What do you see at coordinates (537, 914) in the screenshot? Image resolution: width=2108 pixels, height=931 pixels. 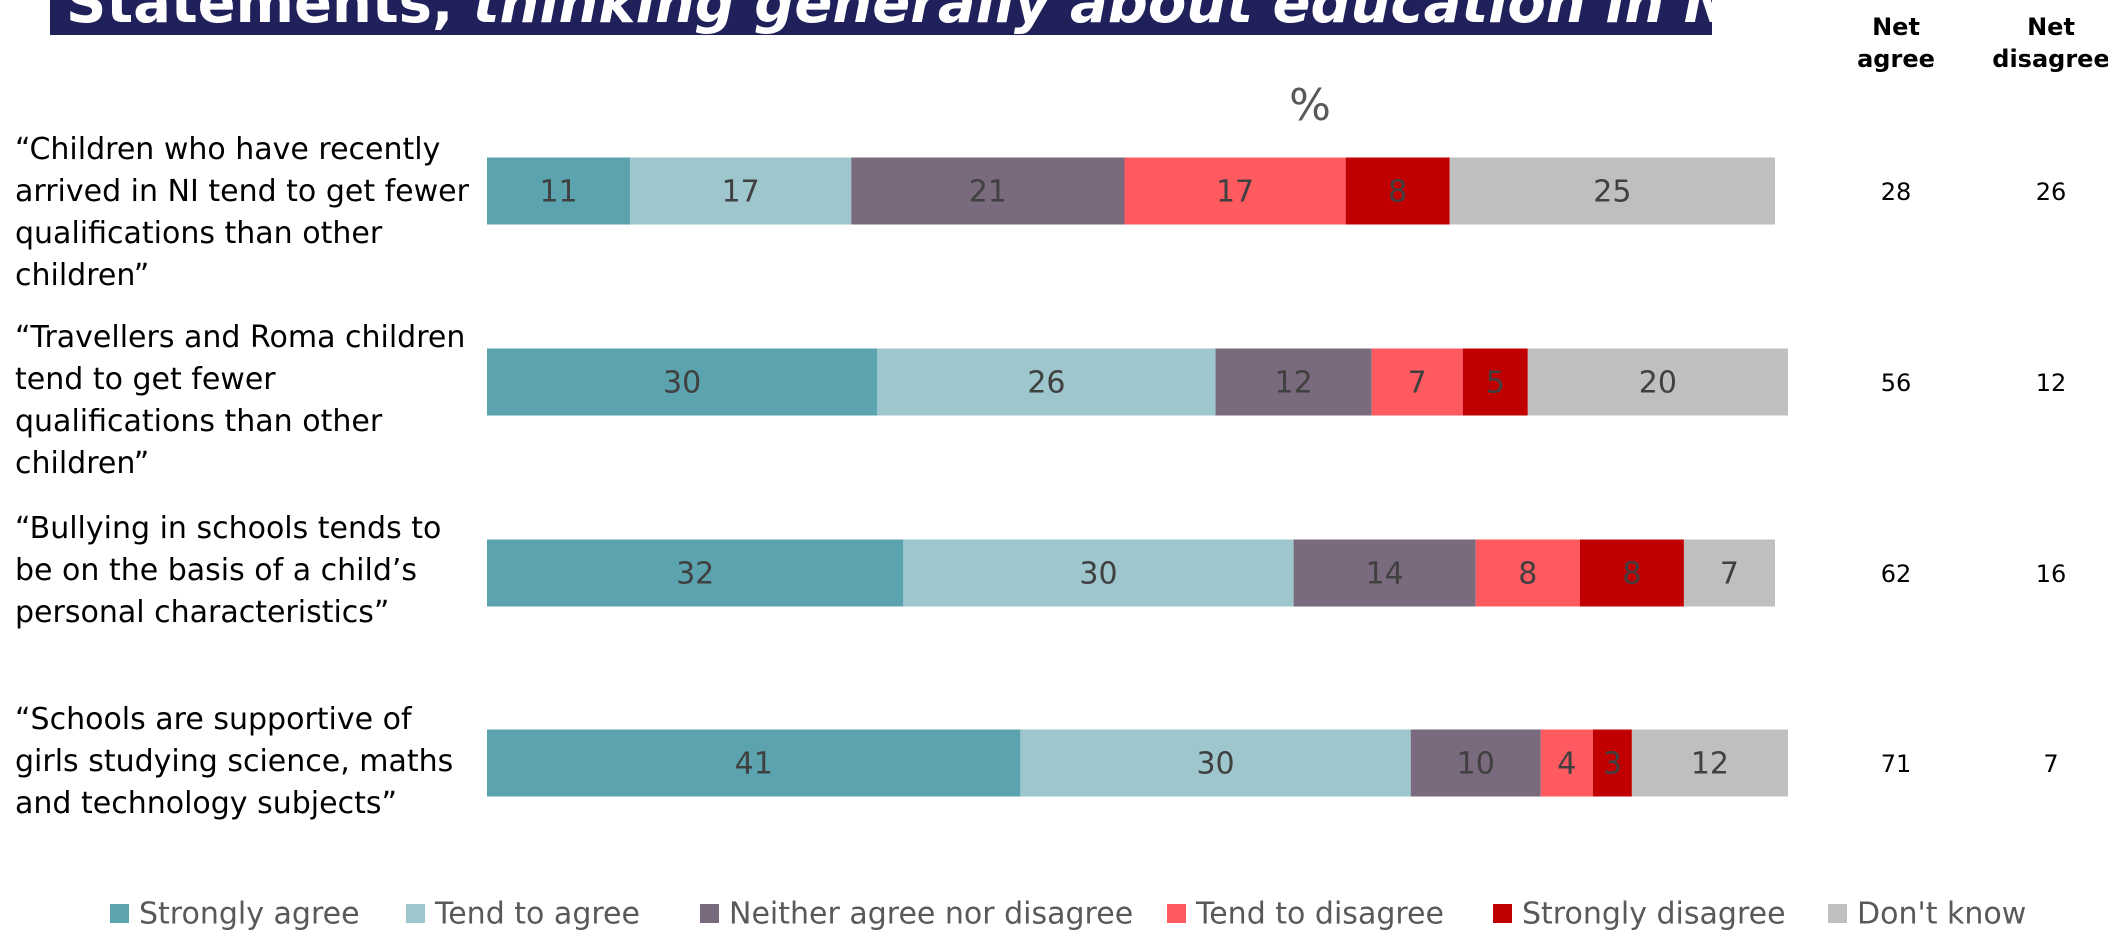 I see `legend-label: Tend to agree` at bounding box center [537, 914].